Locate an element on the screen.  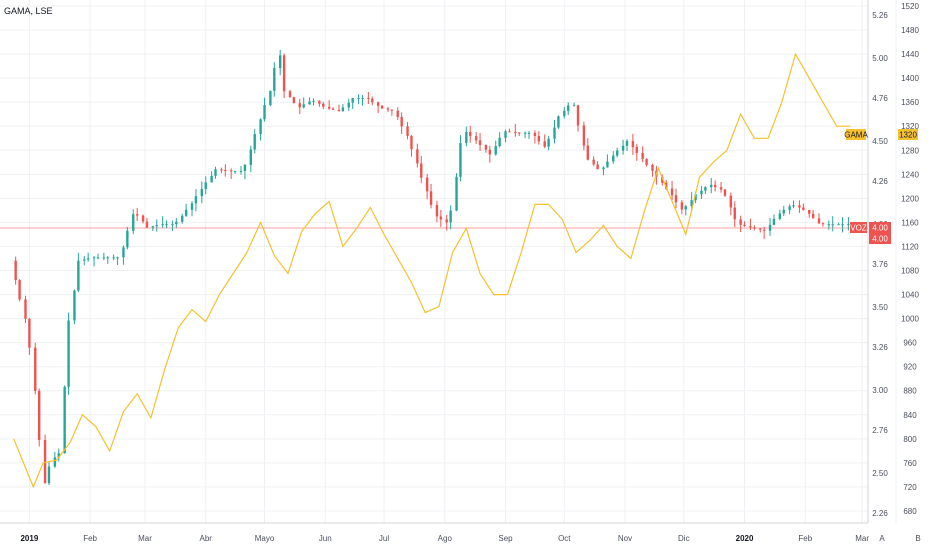
voz-tick-label: 2.50 is located at coordinates (880, 473).